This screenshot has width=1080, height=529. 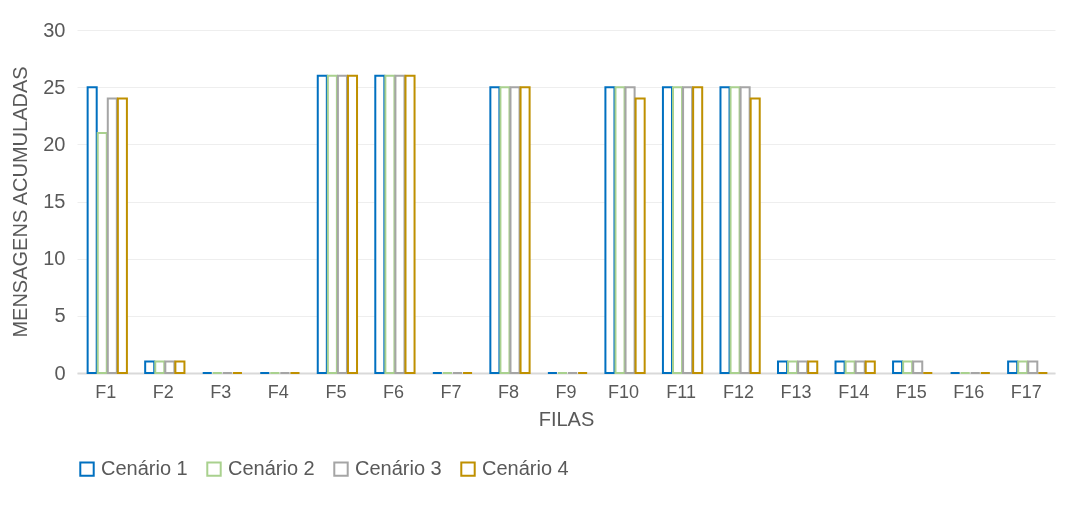 What do you see at coordinates (566, 391) in the screenshot?
I see `x-tick-label: F9` at bounding box center [566, 391].